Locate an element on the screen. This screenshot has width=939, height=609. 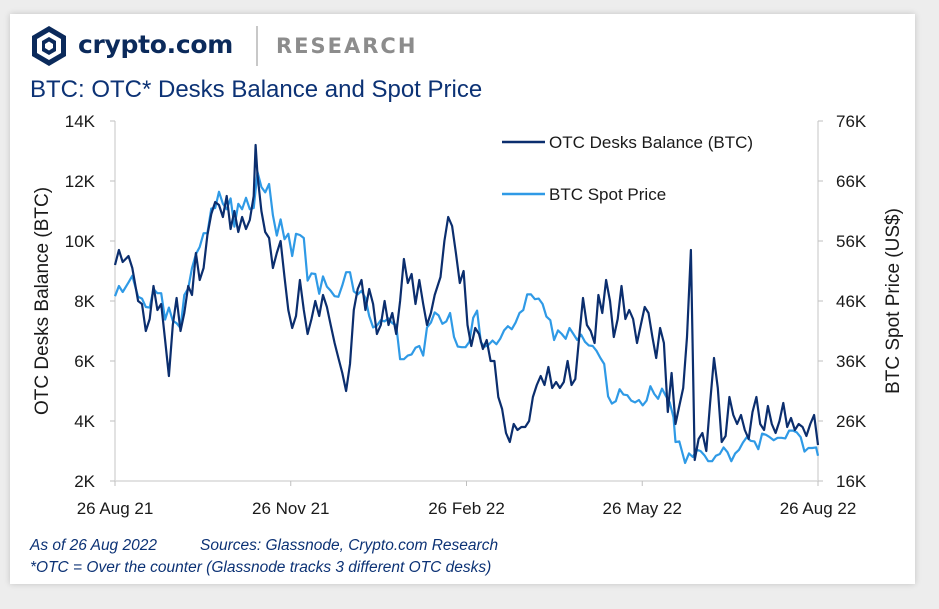
left-tick-label: 8K is located at coordinates (84, 301).